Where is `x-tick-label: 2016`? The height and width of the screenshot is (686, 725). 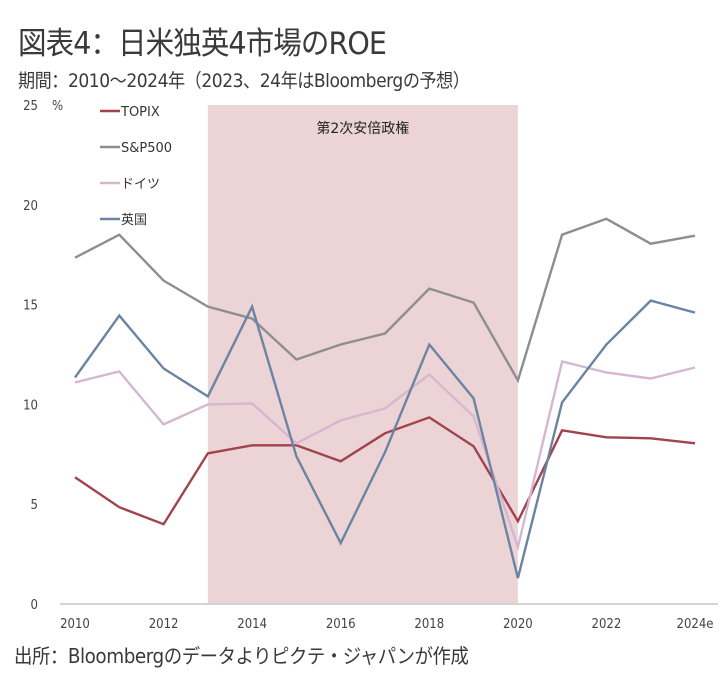
x-tick-label: 2016 is located at coordinates (341, 624).